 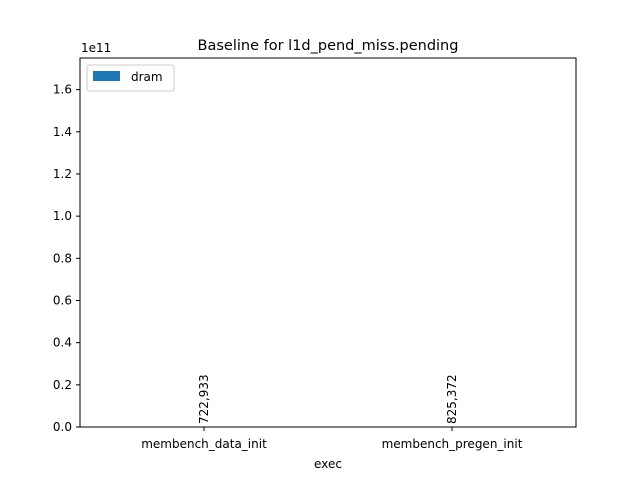 I want to click on y-tick-label: 0.4, so click(x=62, y=343).